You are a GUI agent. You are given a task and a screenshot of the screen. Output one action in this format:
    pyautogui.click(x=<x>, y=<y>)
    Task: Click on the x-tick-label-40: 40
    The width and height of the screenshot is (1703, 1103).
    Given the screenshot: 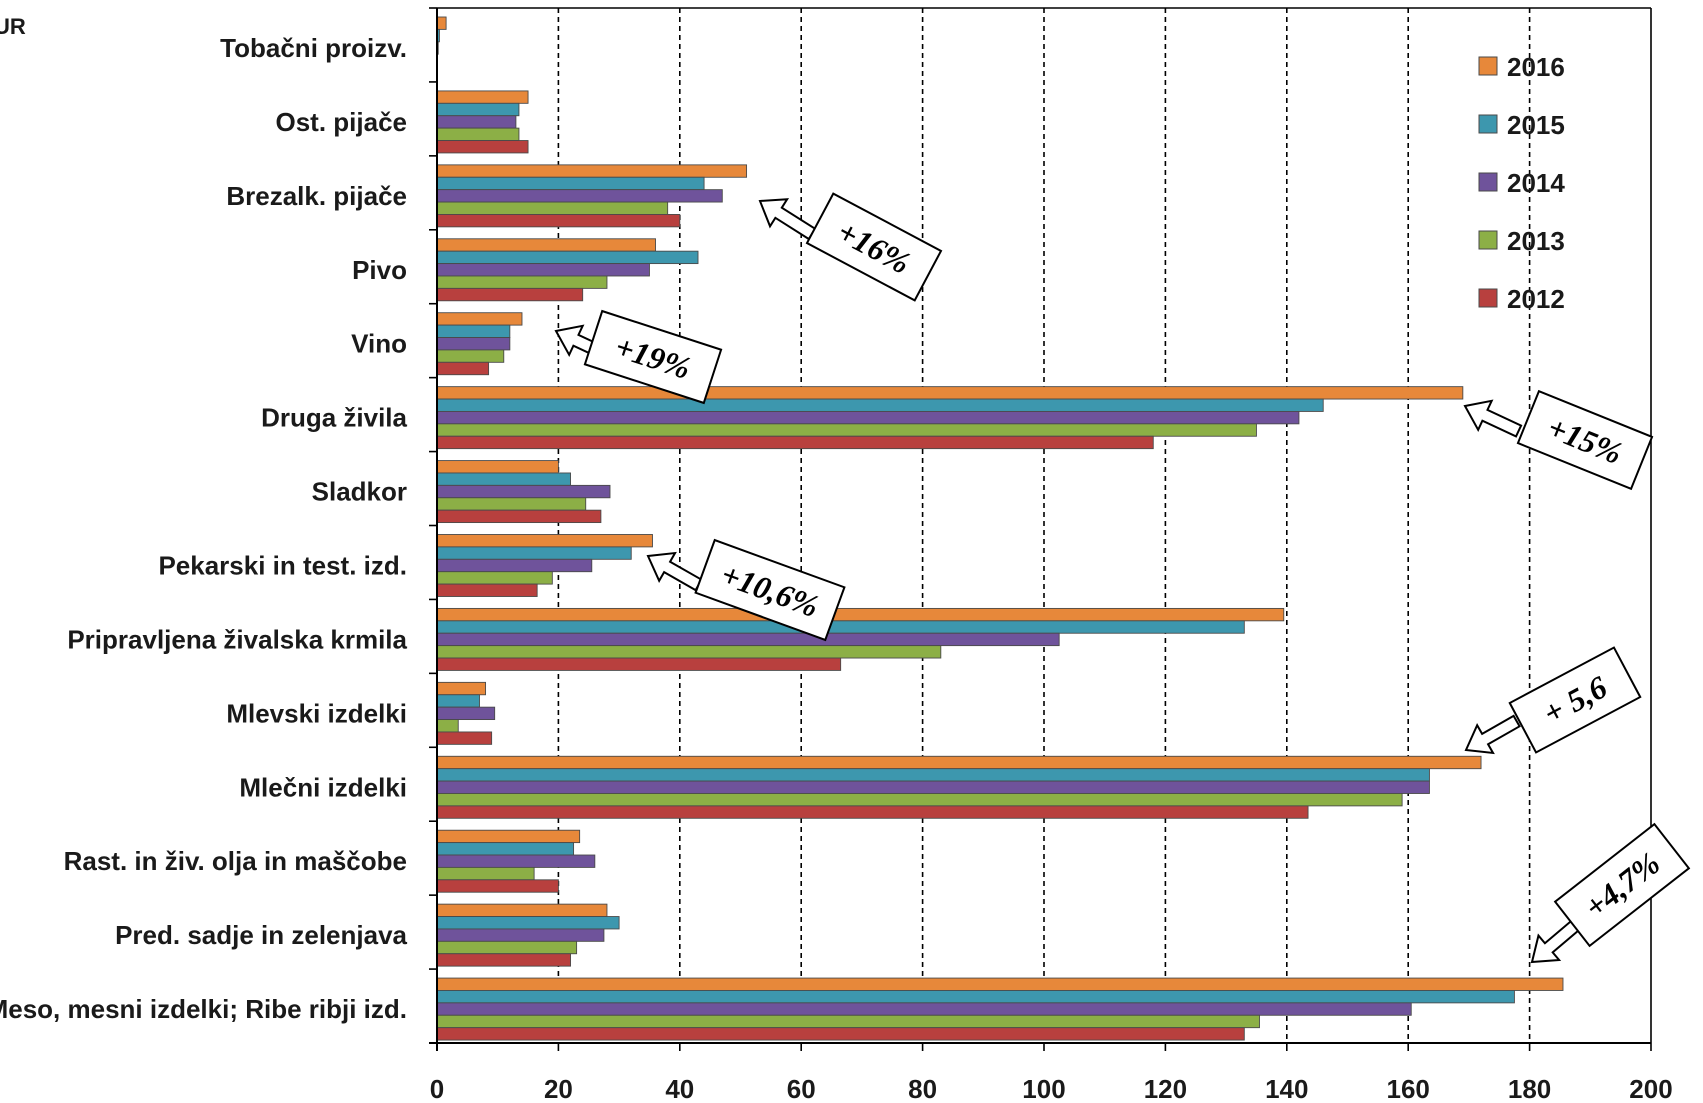 What is the action you would take?
    pyautogui.click(x=679, y=1088)
    